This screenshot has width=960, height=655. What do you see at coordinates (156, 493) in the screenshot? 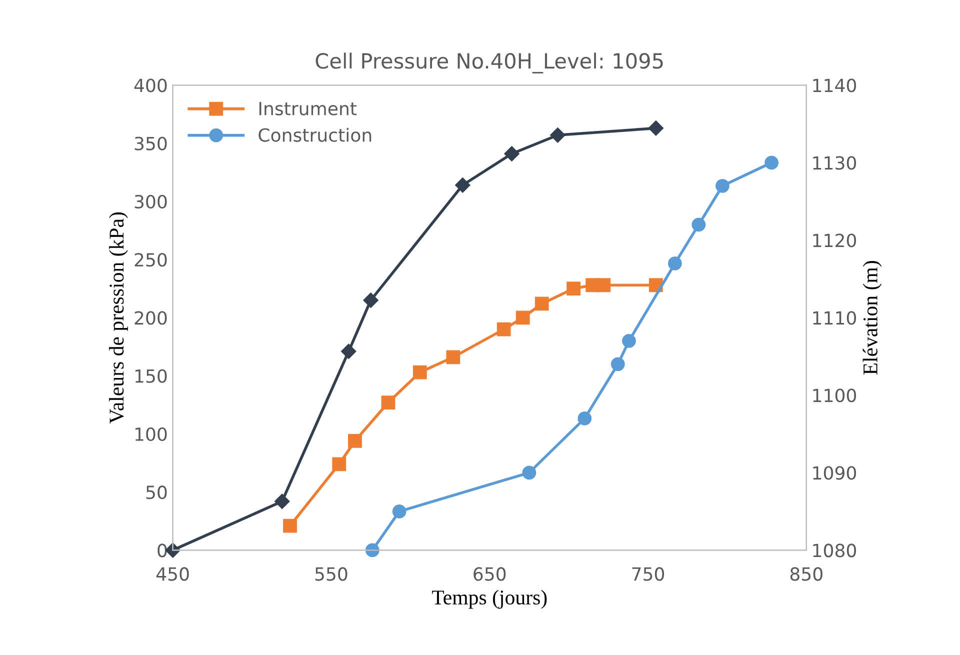
I see `y-tick-label: 50` at bounding box center [156, 493].